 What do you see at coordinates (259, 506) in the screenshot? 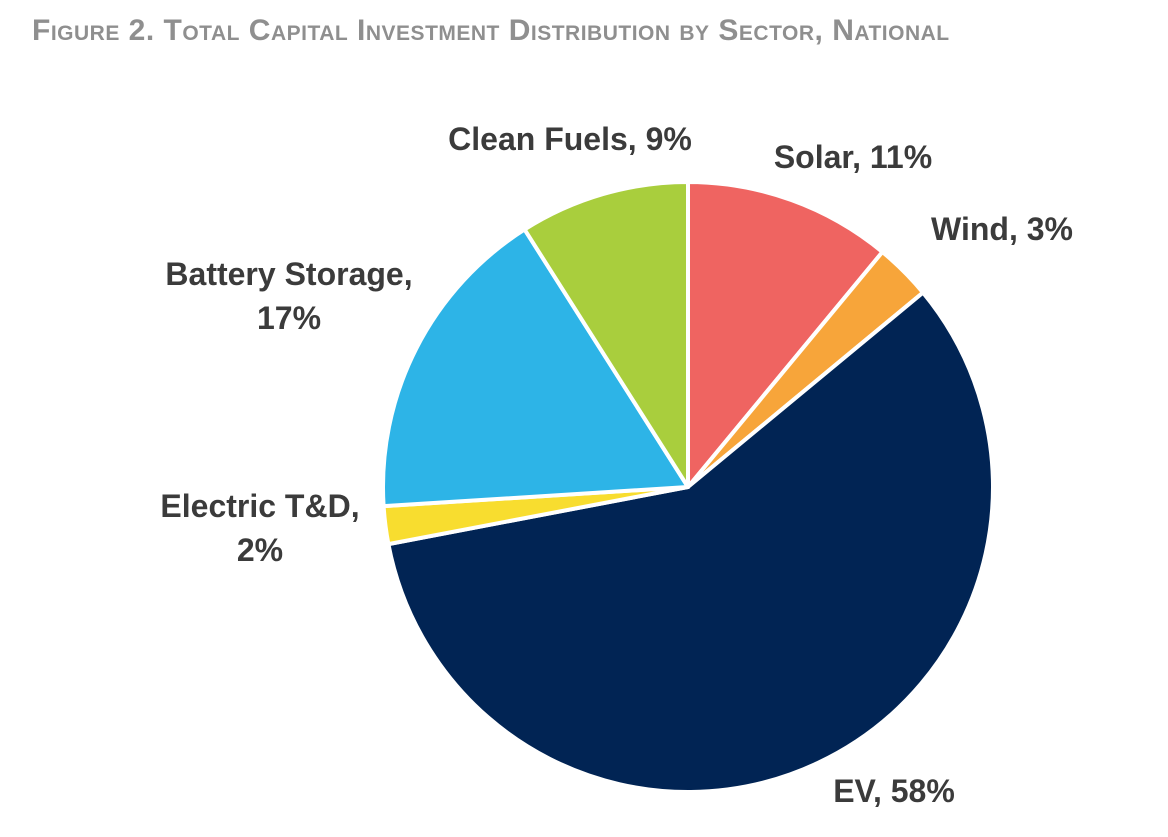
I see `data-label-line: Electric T&D,` at bounding box center [259, 506].